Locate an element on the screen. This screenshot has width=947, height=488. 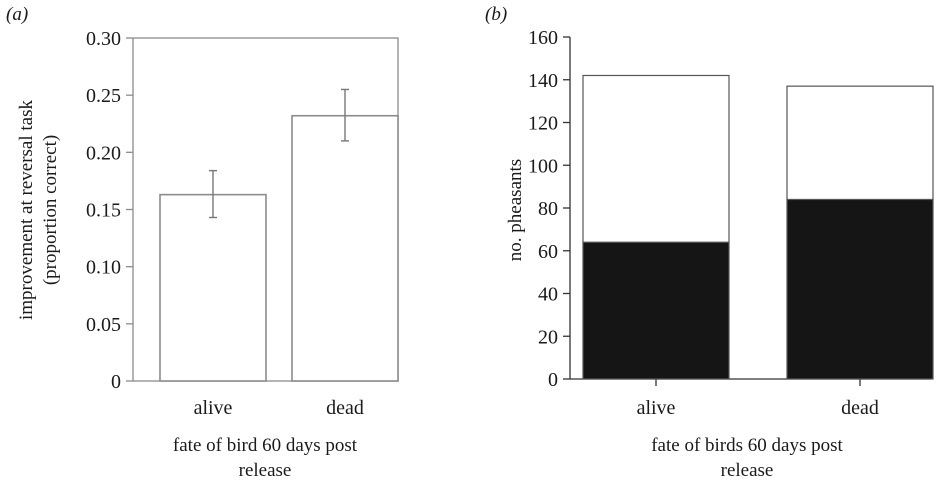
panel-b-xlabel-line1: fate of birds 60 days post is located at coordinates (747, 445).